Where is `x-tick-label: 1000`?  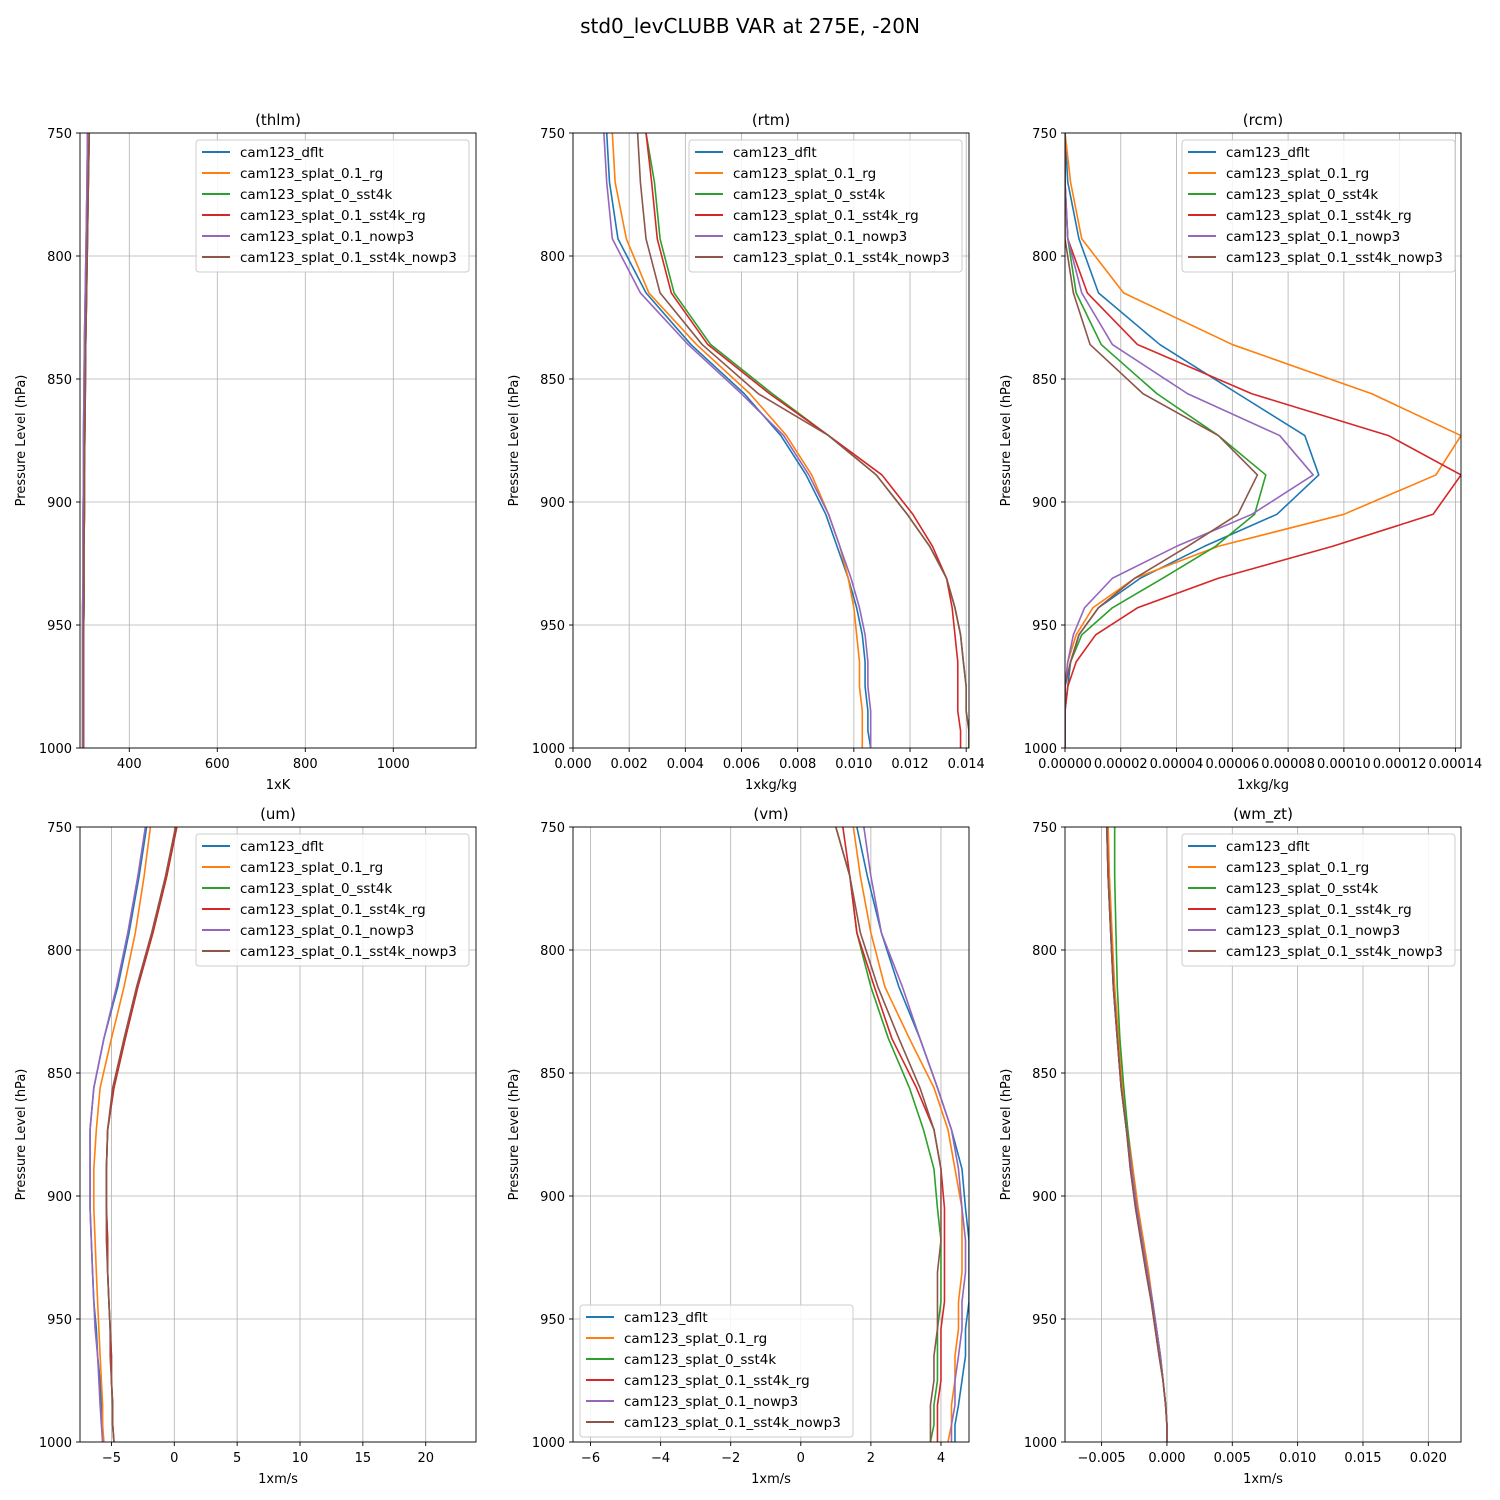
x-tick-label: 1000 is located at coordinates (393, 764).